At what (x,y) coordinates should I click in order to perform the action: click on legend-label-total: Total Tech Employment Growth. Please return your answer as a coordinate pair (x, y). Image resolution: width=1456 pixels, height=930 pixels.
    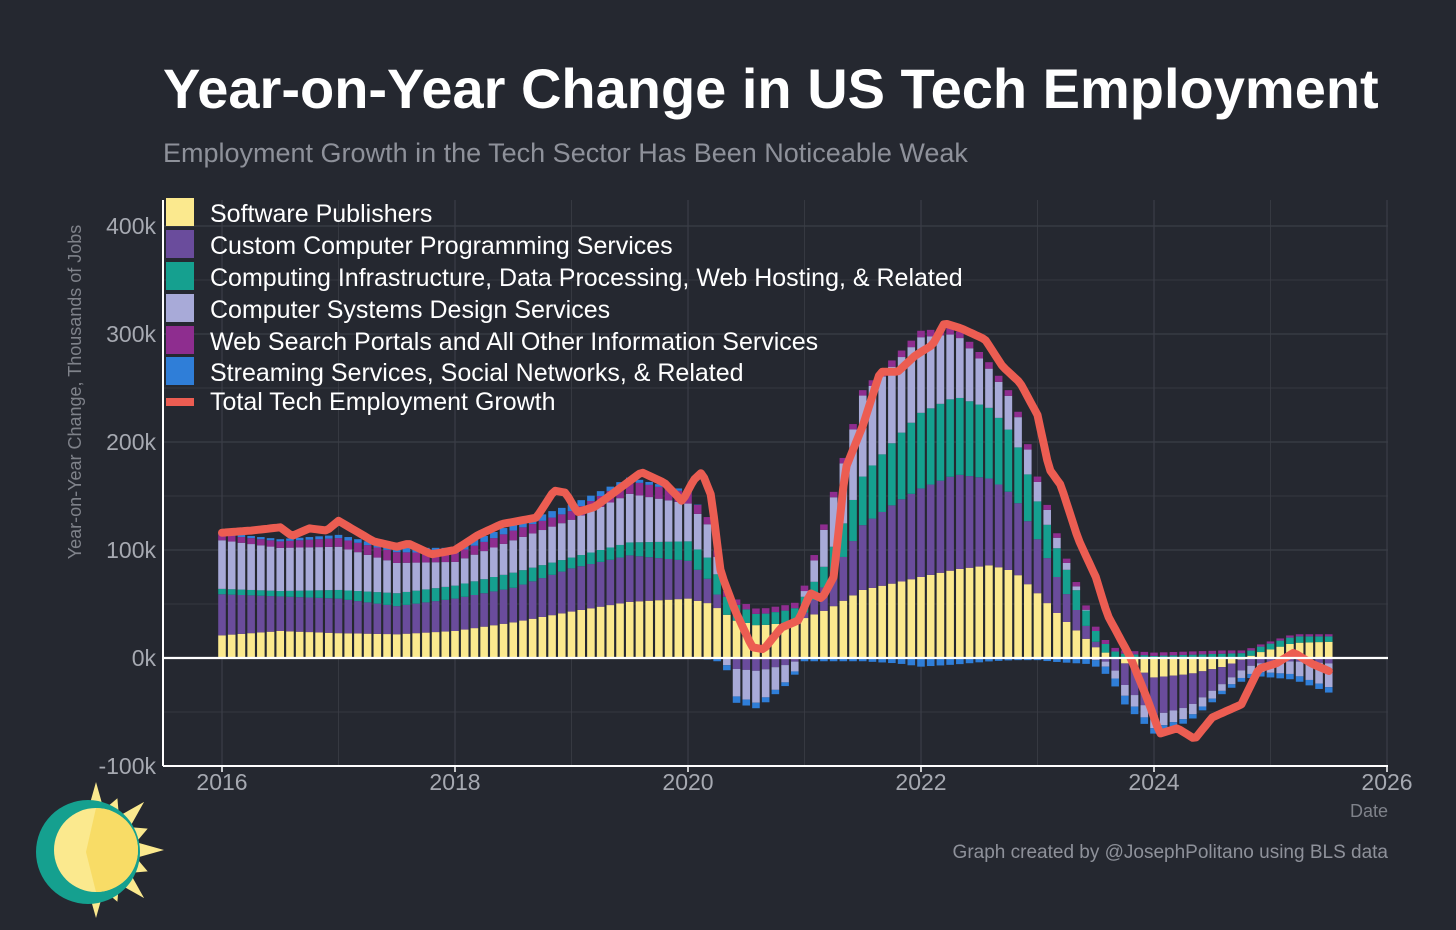
    Looking at the image, I should click on (383, 402).